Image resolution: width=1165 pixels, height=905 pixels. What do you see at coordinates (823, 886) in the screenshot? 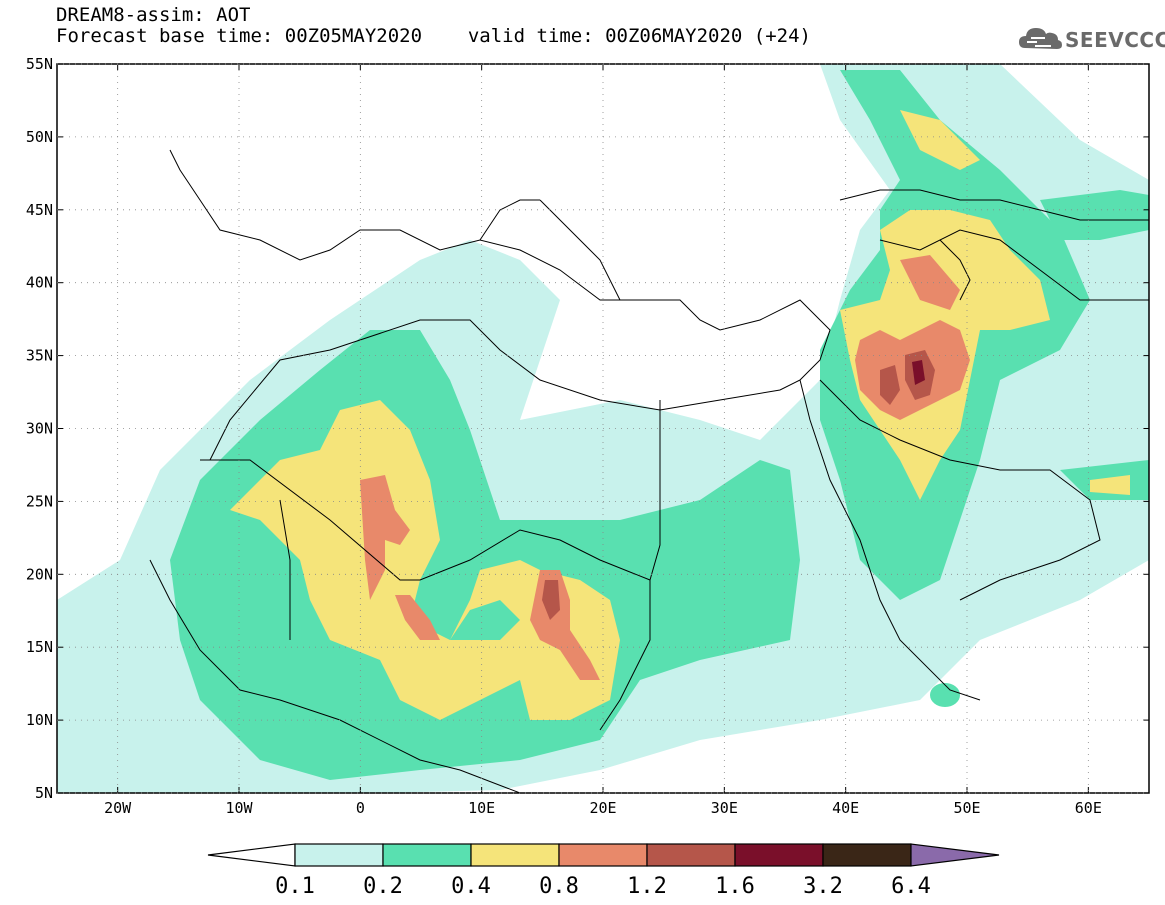
I see `colorbar-label: 3.2` at bounding box center [823, 886].